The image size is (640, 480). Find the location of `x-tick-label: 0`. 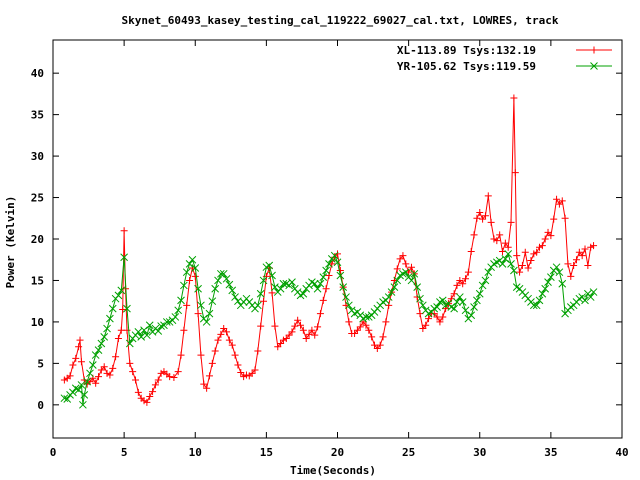

x-tick-label: 0 is located at coordinates (53, 452).